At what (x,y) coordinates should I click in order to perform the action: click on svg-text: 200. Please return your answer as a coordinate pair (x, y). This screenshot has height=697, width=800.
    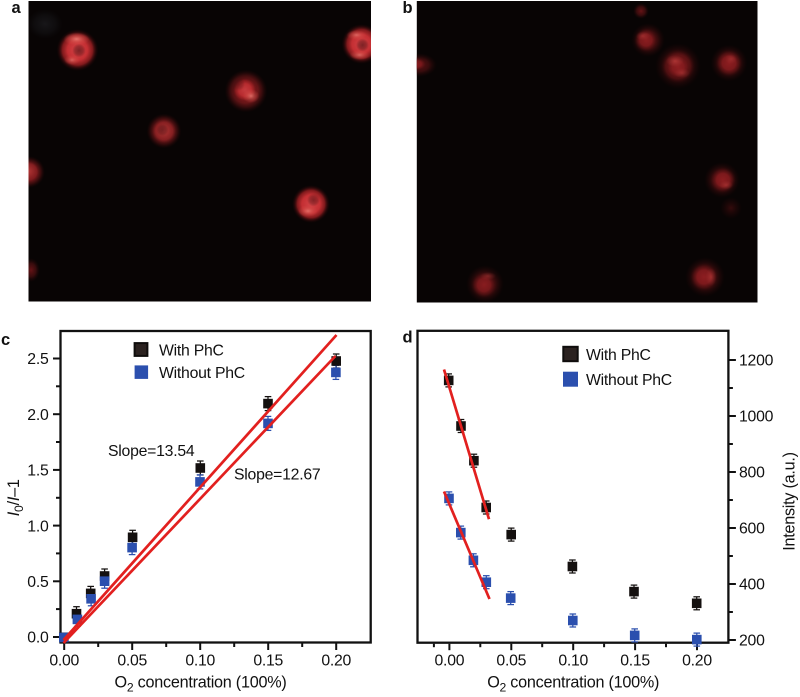
    Looking at the image, I should click on (752, 641).